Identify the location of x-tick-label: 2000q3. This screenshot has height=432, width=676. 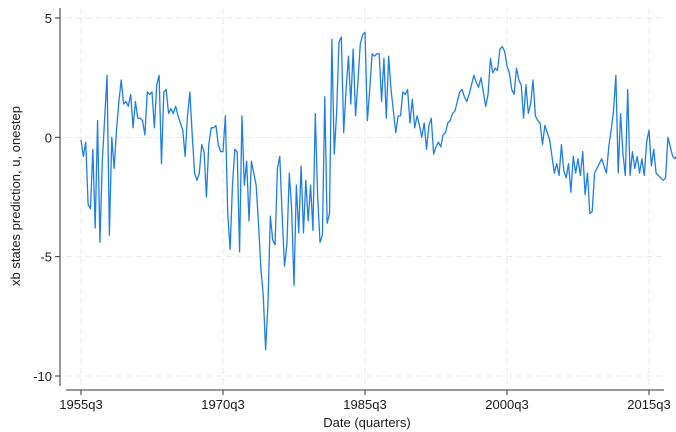
(506, 404).